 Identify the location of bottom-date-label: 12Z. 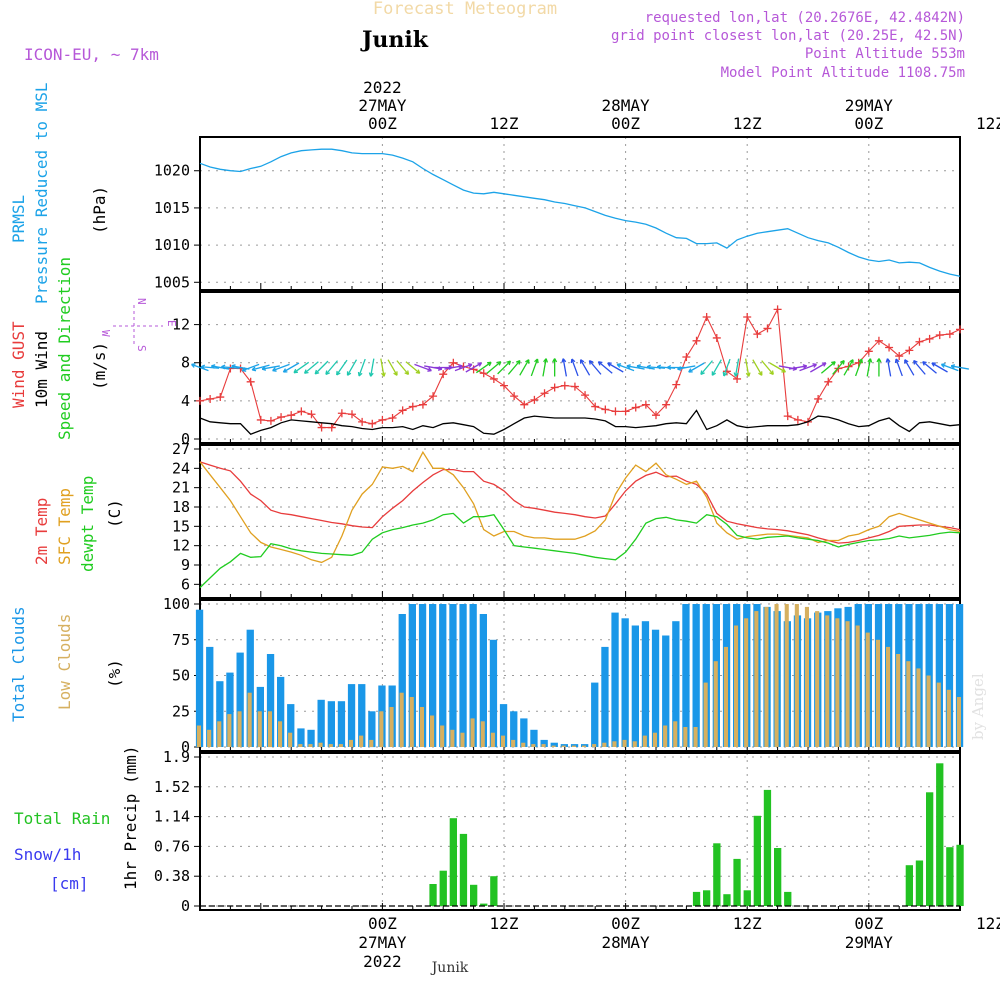
(988, 923).